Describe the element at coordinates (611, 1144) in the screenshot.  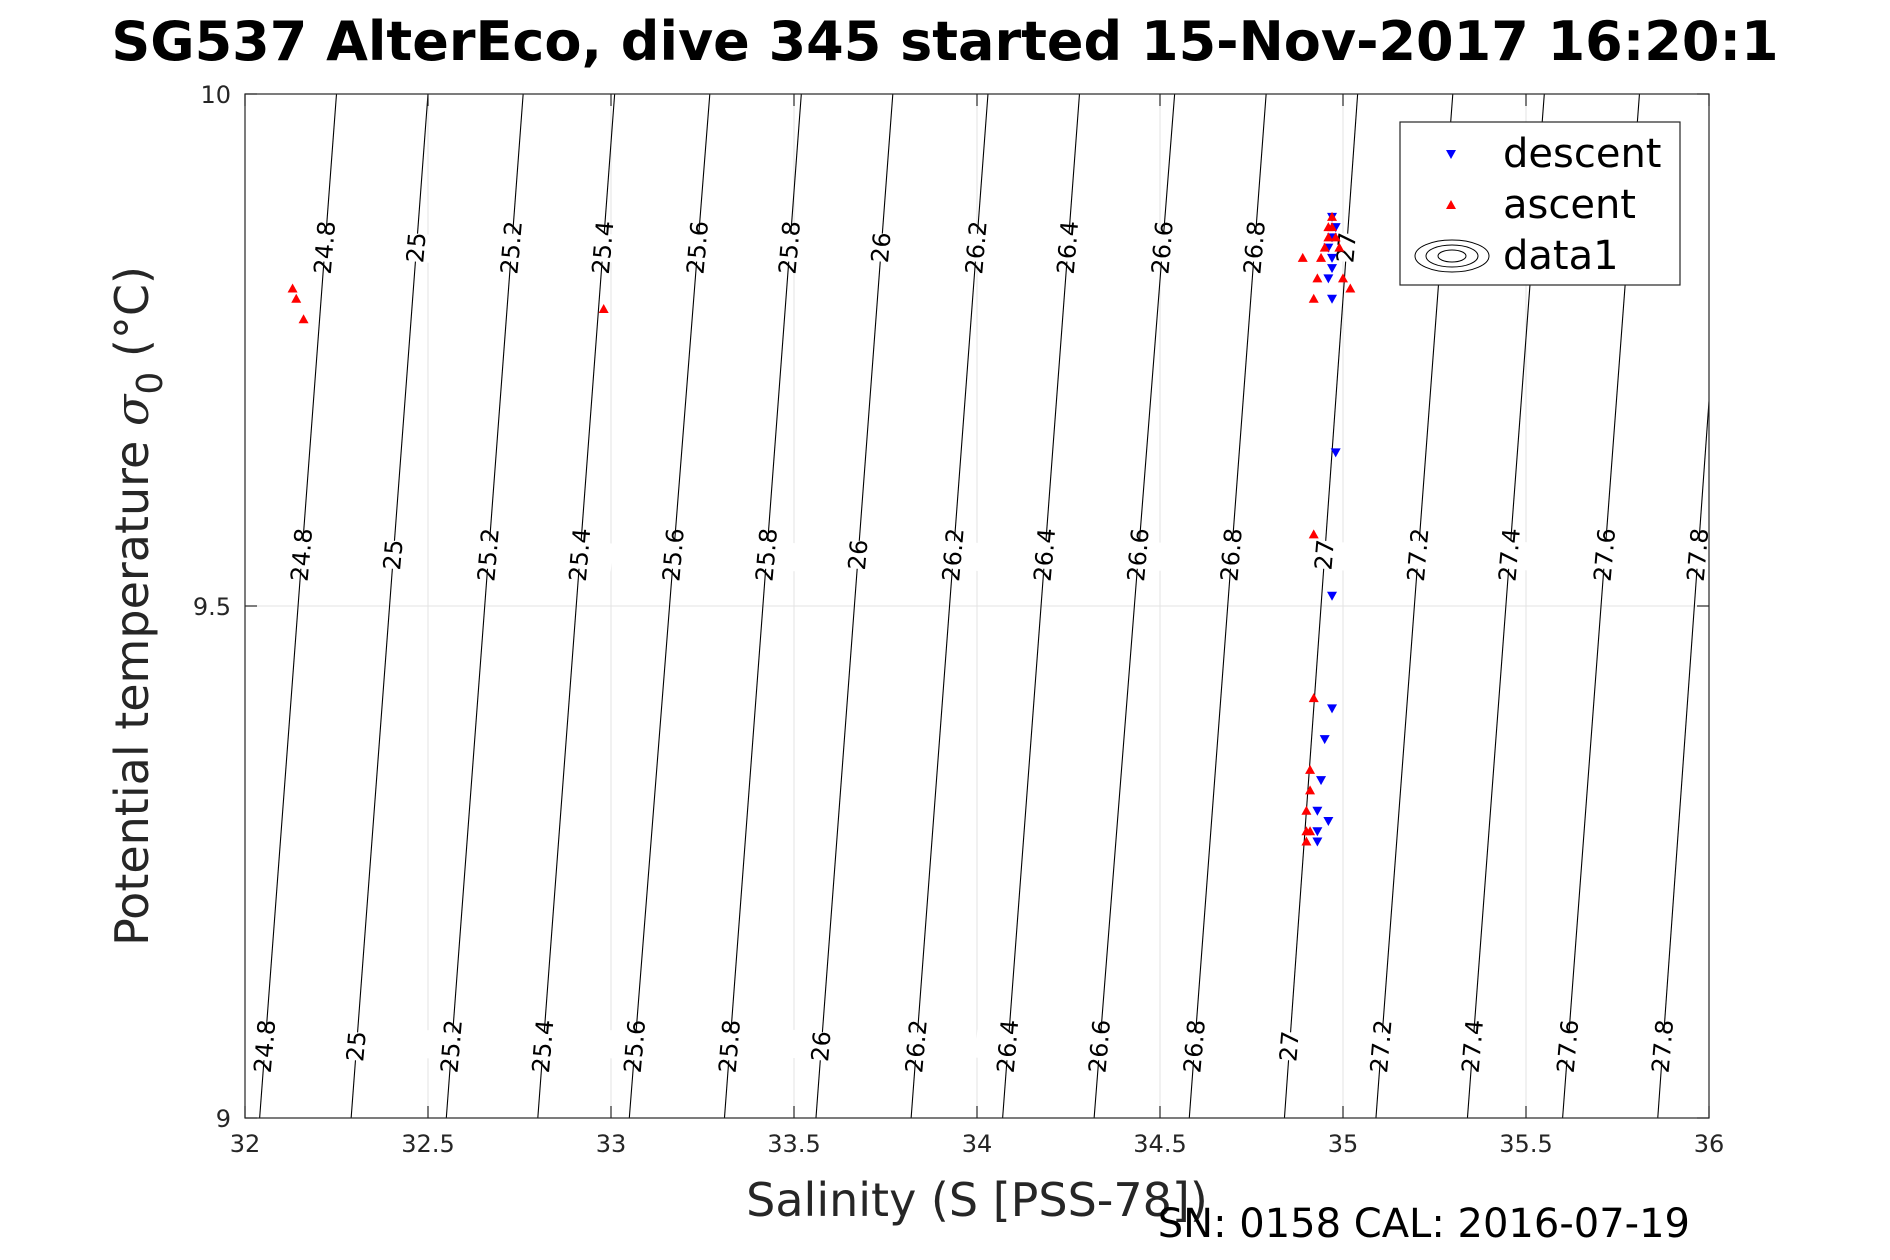
I see `x-tick-label-2: 33` at that location.